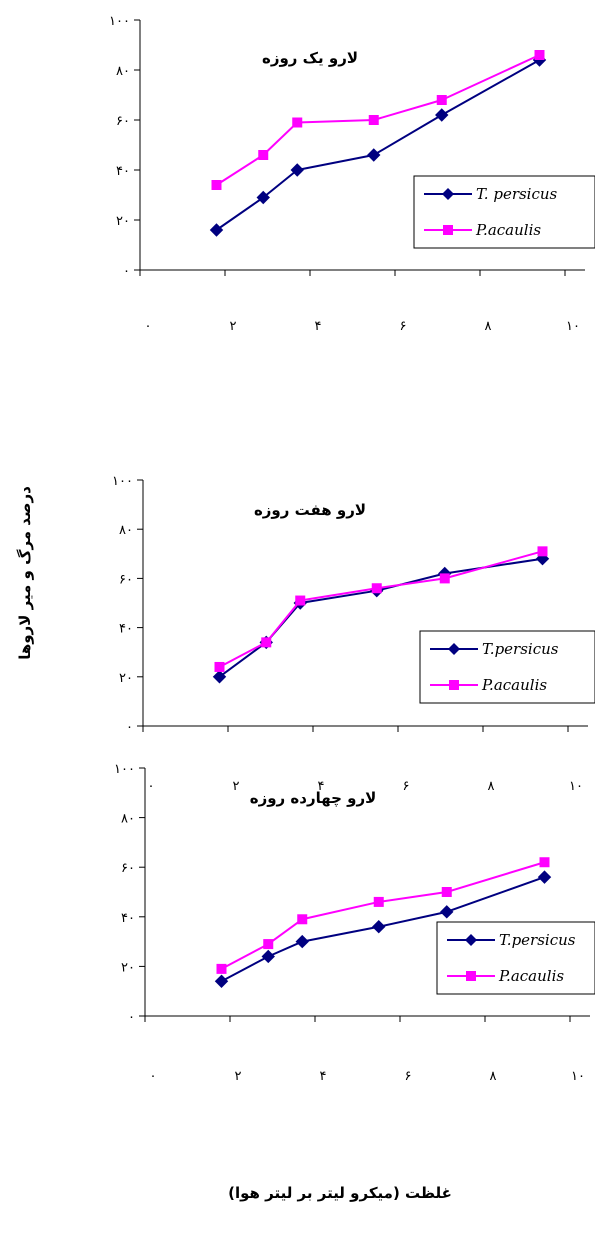 The width and height of the screenshot is (595, 1235). Describe the element at coordinates (310, 510) in the screenshot. I see `chart-title: لارو هفت روزه` at that location.